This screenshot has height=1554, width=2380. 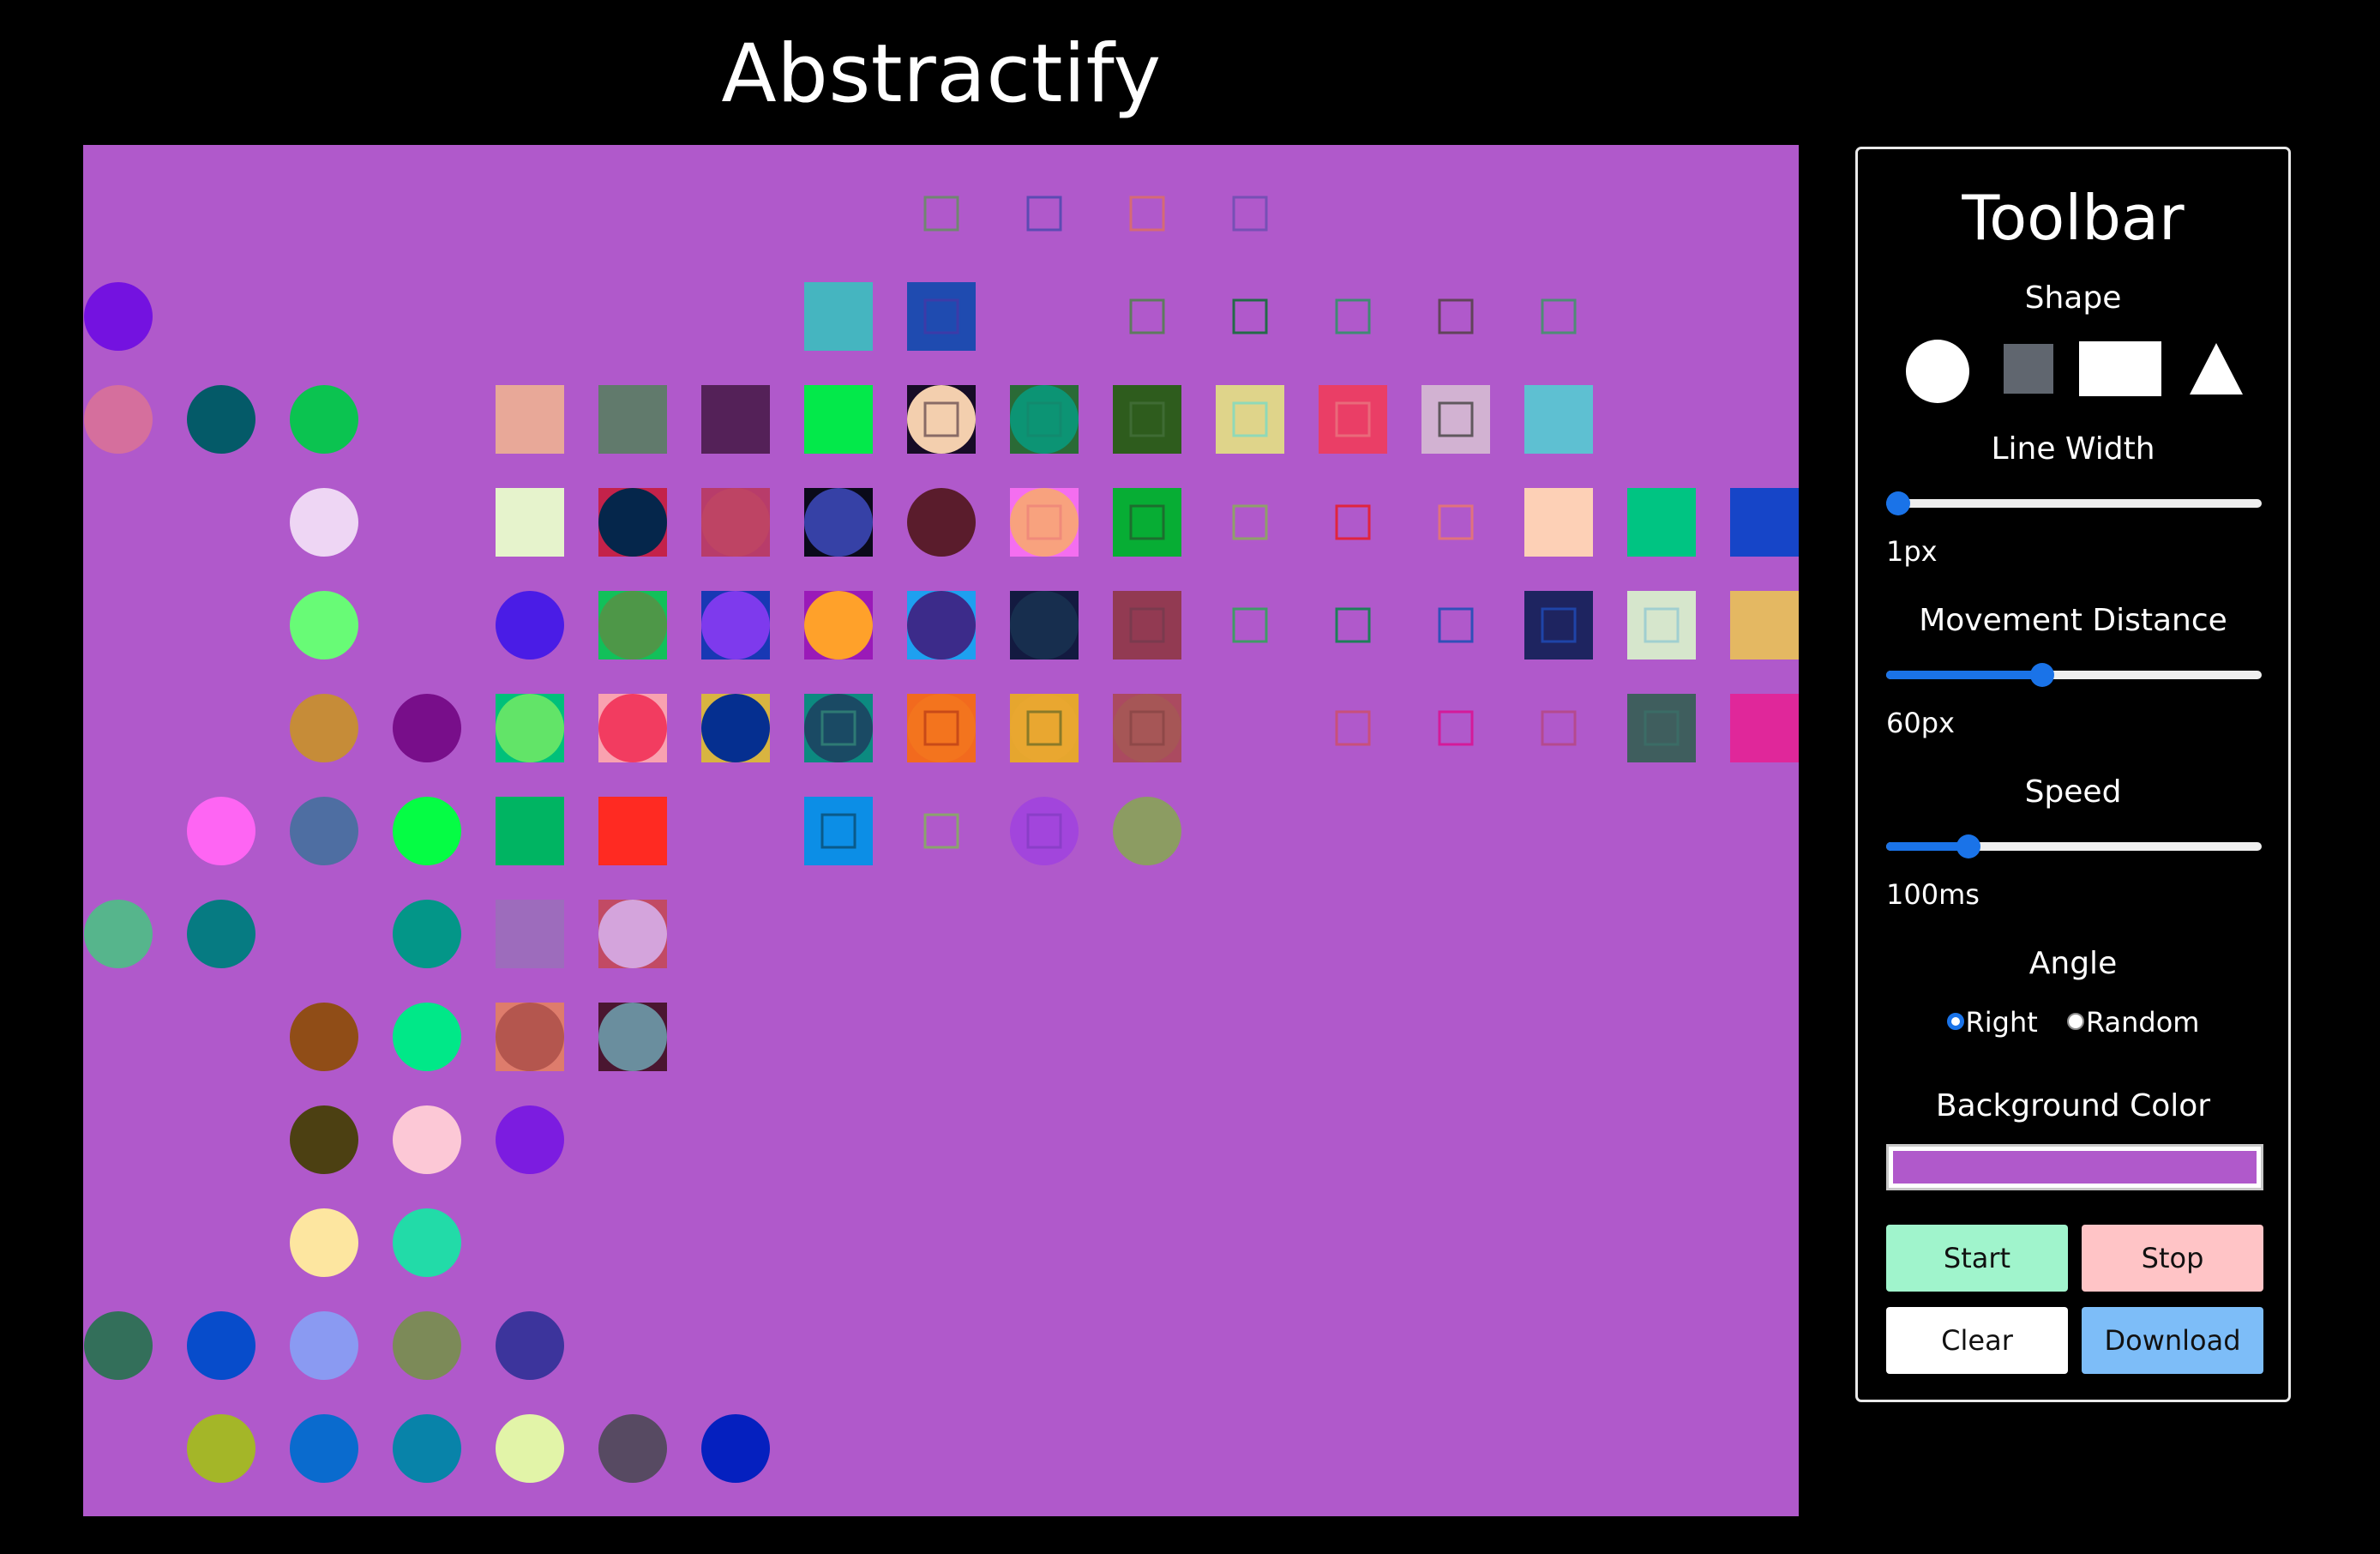 I want to click on speed-slider, so click(x=2074, y=846).